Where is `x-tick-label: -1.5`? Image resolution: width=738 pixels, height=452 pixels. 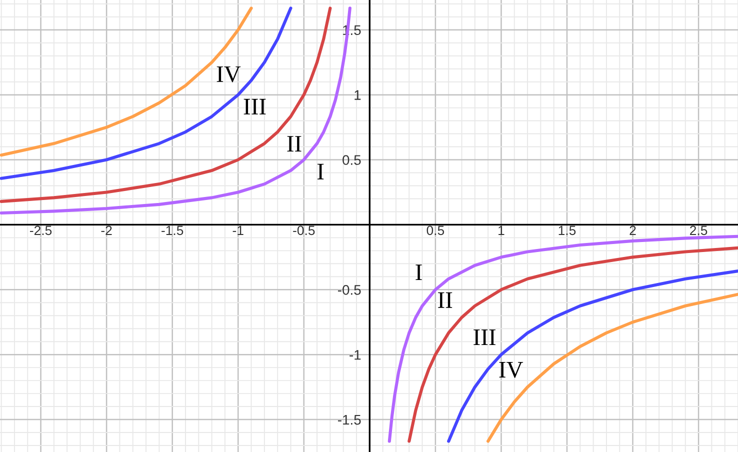
x-tick-label: -1.5 is located at coordinates (173, 231).